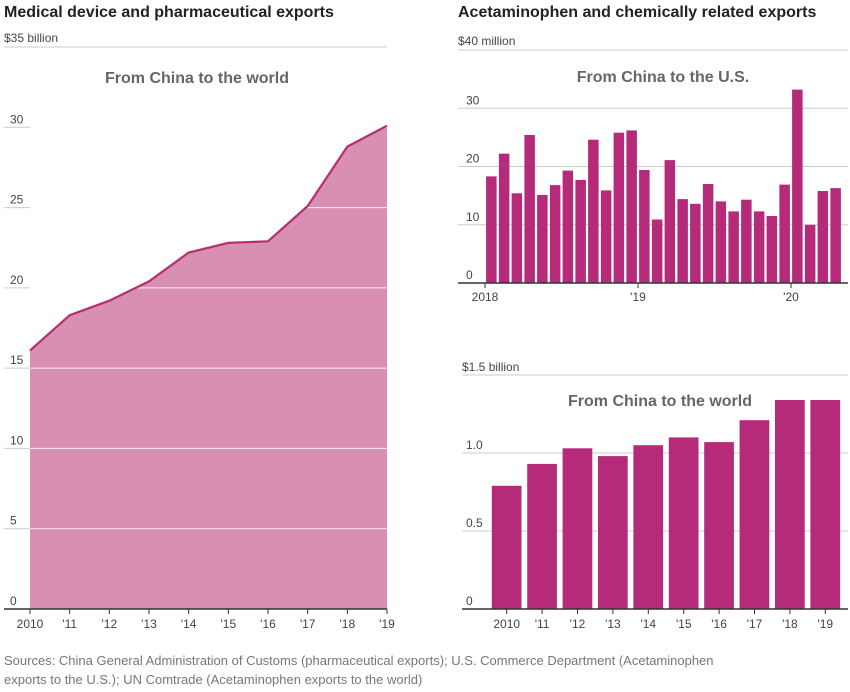 The image size is (850, 692). Describe the element at coordinates (653, 293) in the screenshot. I see `us-x-axis: 2018 '19 '20` at that location.